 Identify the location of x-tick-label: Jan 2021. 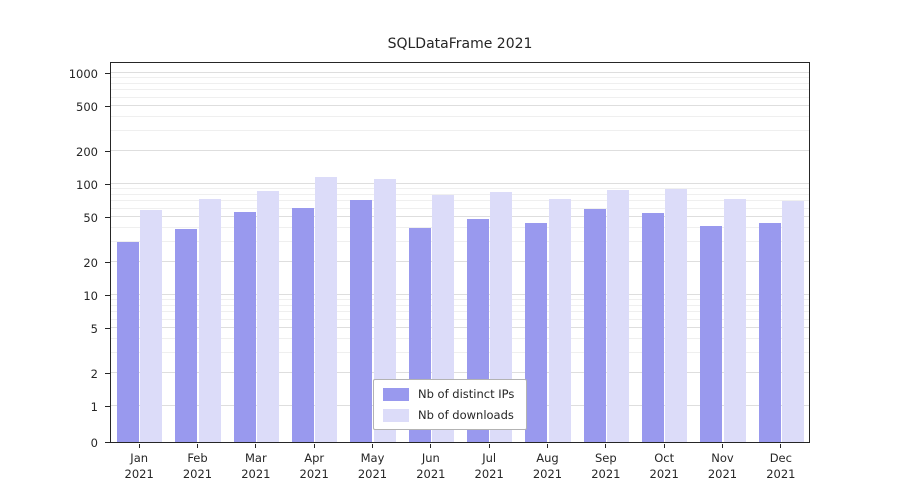
(139, 466).